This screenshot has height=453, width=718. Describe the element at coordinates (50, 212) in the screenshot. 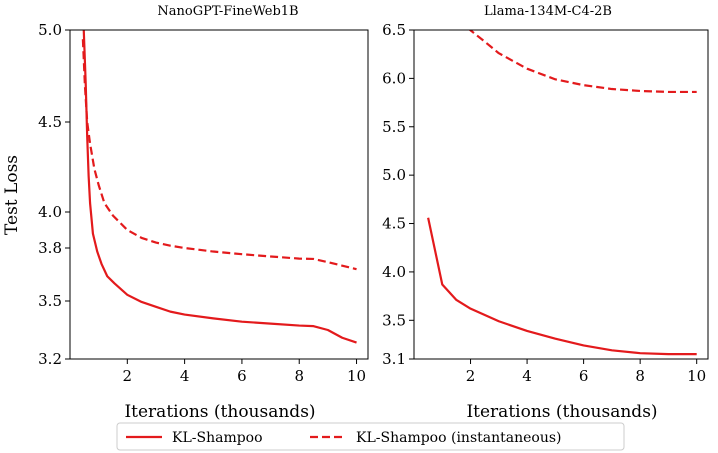

I see `left-y-tick-label: 4.0` at that location.